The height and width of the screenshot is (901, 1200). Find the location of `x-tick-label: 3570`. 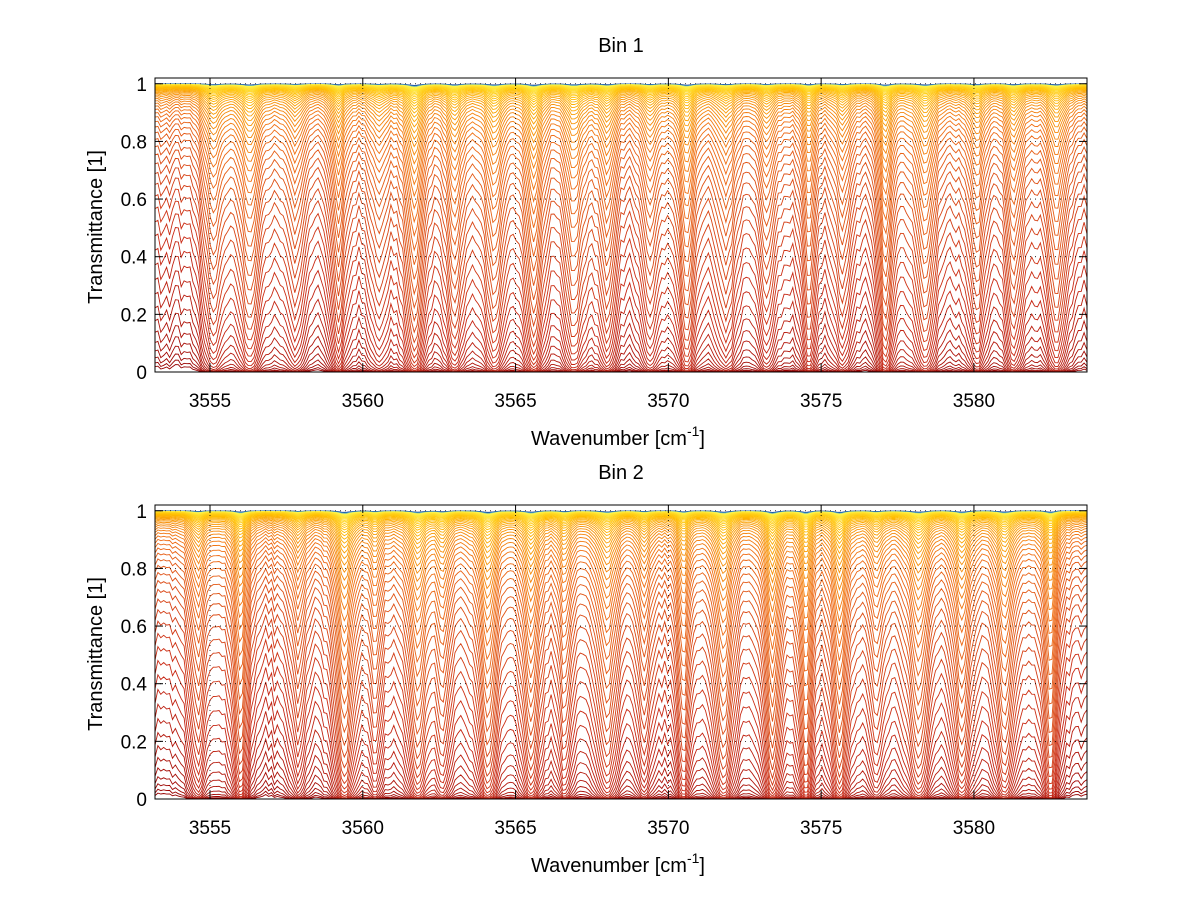

x-tick-label: 3570 is located at coordinates (668, 828).